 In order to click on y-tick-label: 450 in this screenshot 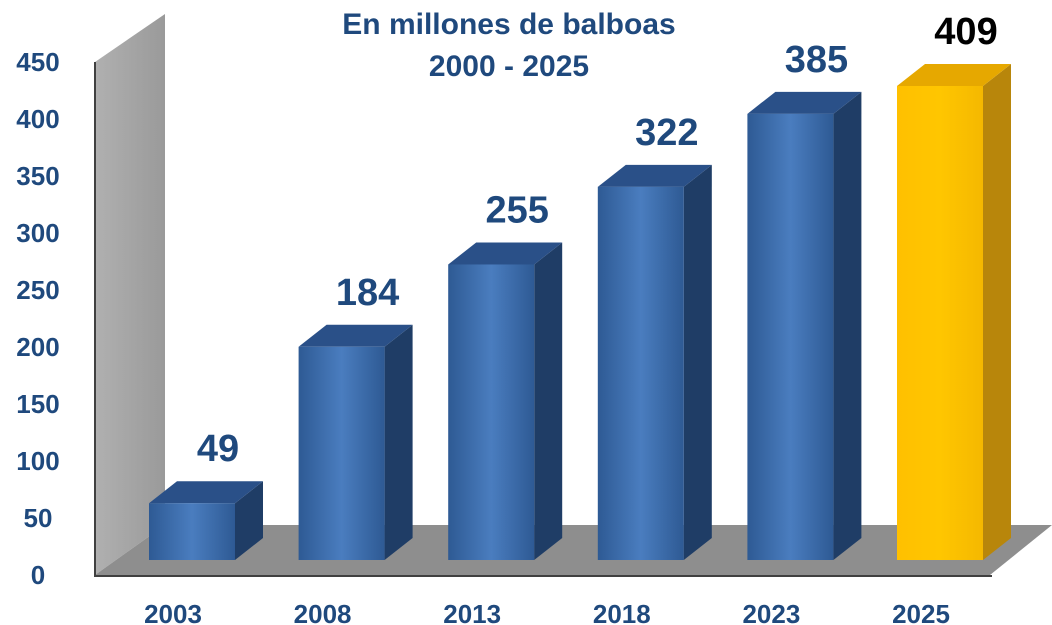, I will do `click(37, 62)`.